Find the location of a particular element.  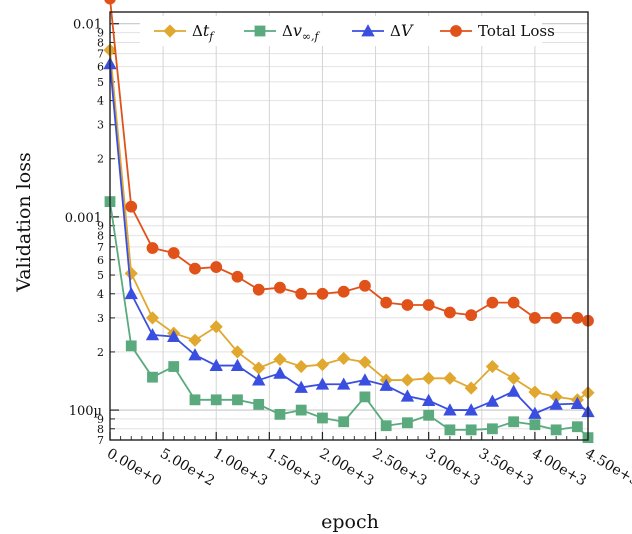

x-tick-label: 3.50e+3 is located at coordinates (506, 468).